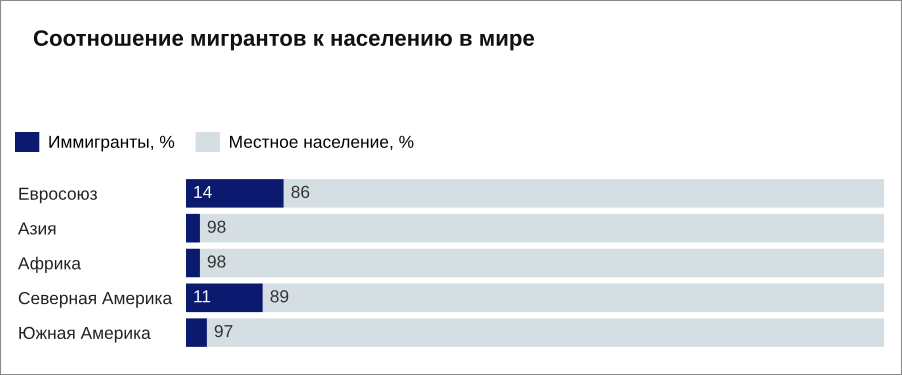 Image resolution: width=902 pixels, height=375 pixels. What do you see at coordinates (202, 296) in the screenshot?
I see `data-label: 11` at bounding box center [202, 296].